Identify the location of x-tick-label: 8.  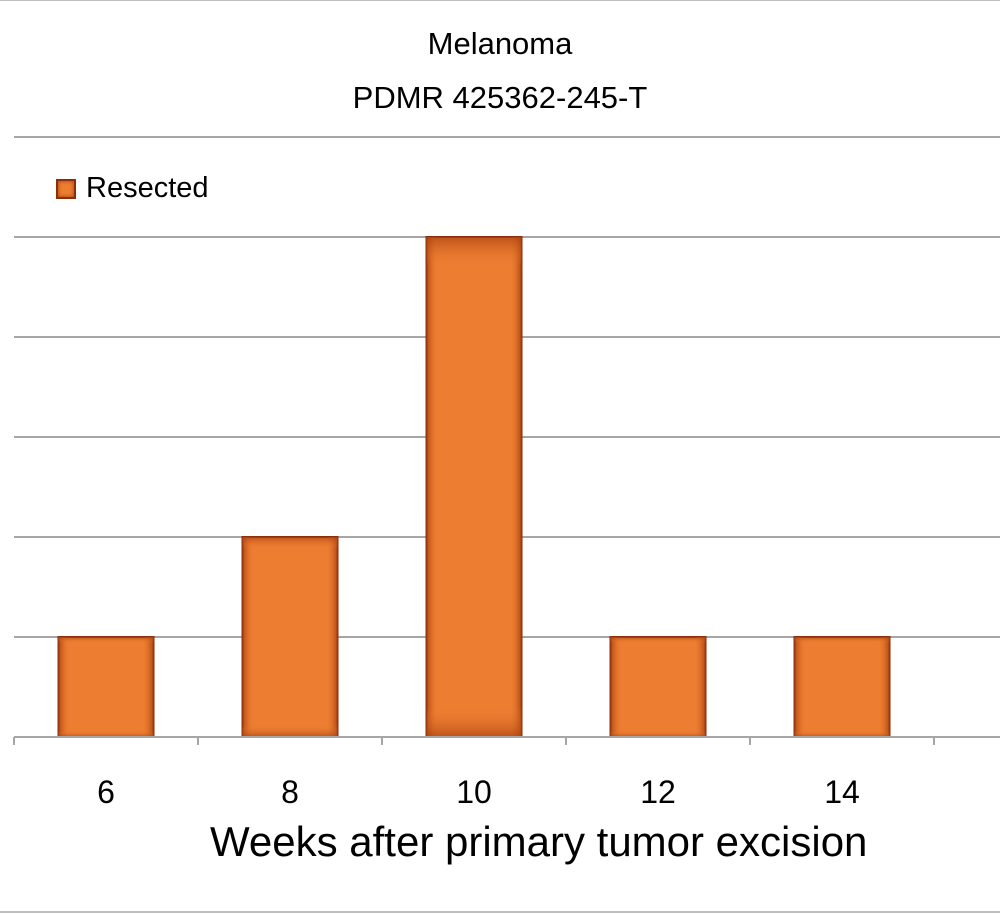
(290, 792).